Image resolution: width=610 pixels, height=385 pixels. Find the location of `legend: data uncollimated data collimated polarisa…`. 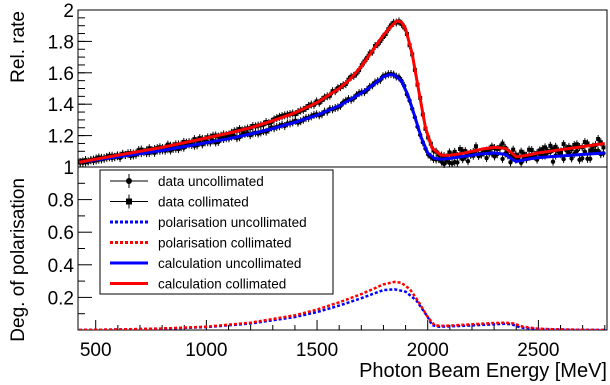

legend: data uncollimated data collimated polarisa… is located at coordinates (216, 232).